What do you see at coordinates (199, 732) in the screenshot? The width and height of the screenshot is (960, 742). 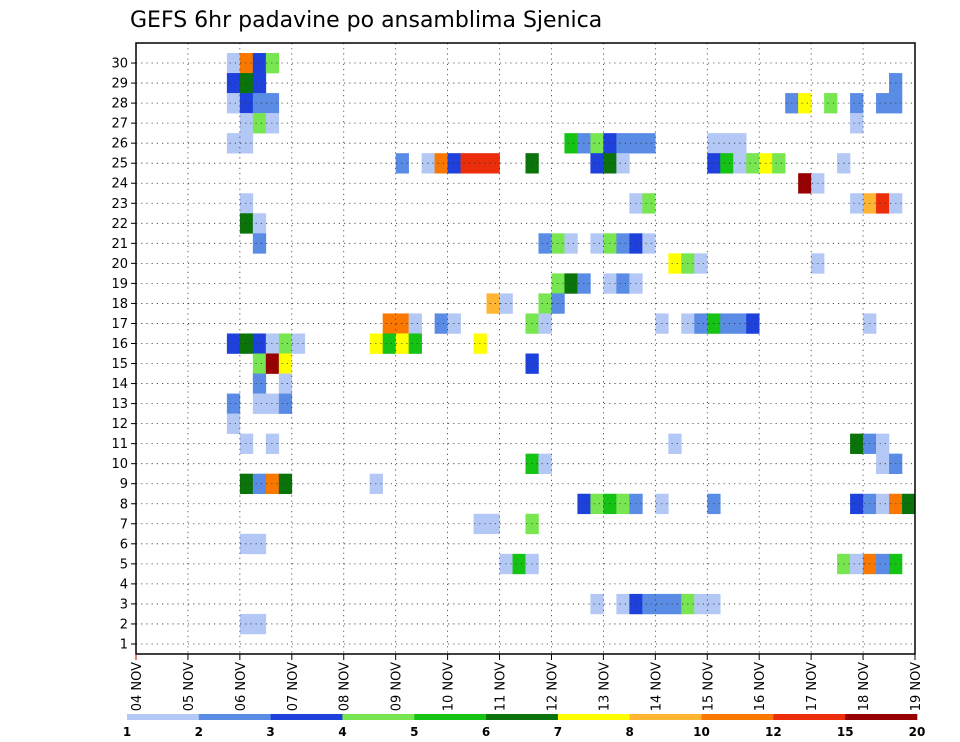 I see `colorbar-label: 2` at bounding box center [199, 732].